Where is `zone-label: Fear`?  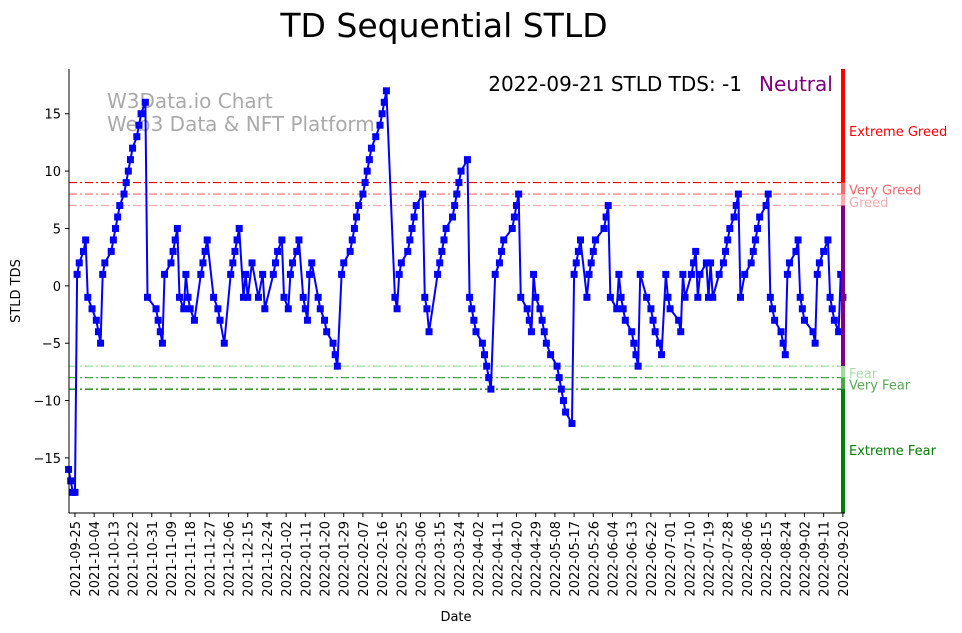
zone-label: Fear is located at coordinates (863, 374).